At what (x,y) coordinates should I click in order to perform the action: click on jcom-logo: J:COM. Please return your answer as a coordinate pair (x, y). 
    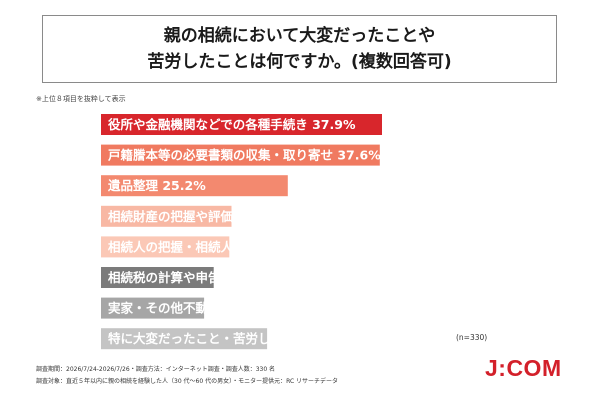
    Looking at the image, I should click on (523, 368).